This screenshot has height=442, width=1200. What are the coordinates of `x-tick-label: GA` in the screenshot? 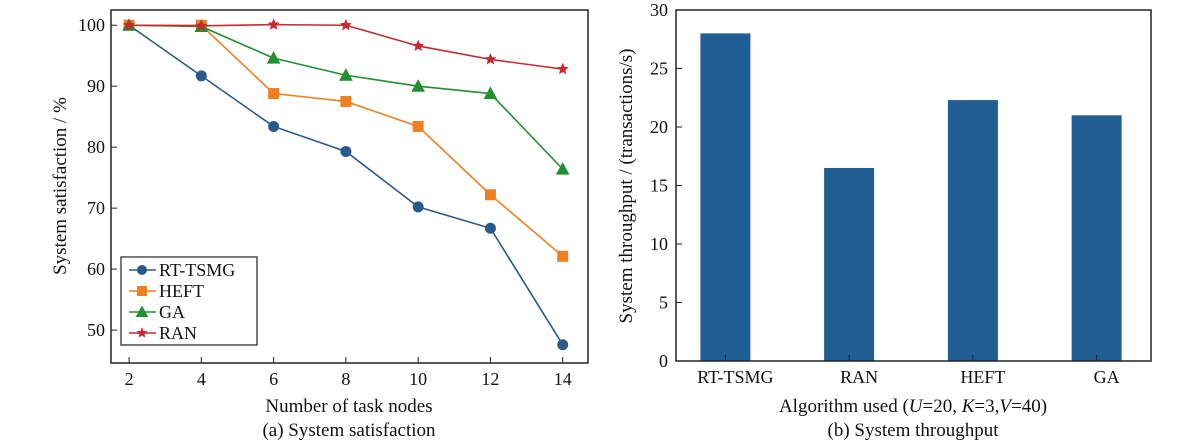 It's located at (1107, 377).